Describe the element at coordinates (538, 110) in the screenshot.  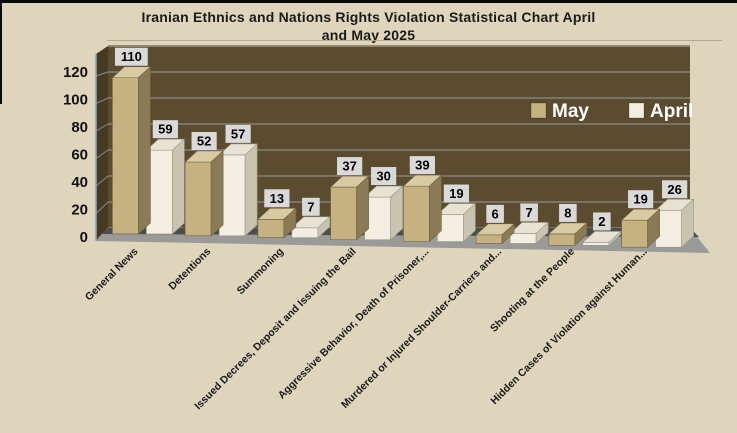
I see `legend-may-swatch` at that location.